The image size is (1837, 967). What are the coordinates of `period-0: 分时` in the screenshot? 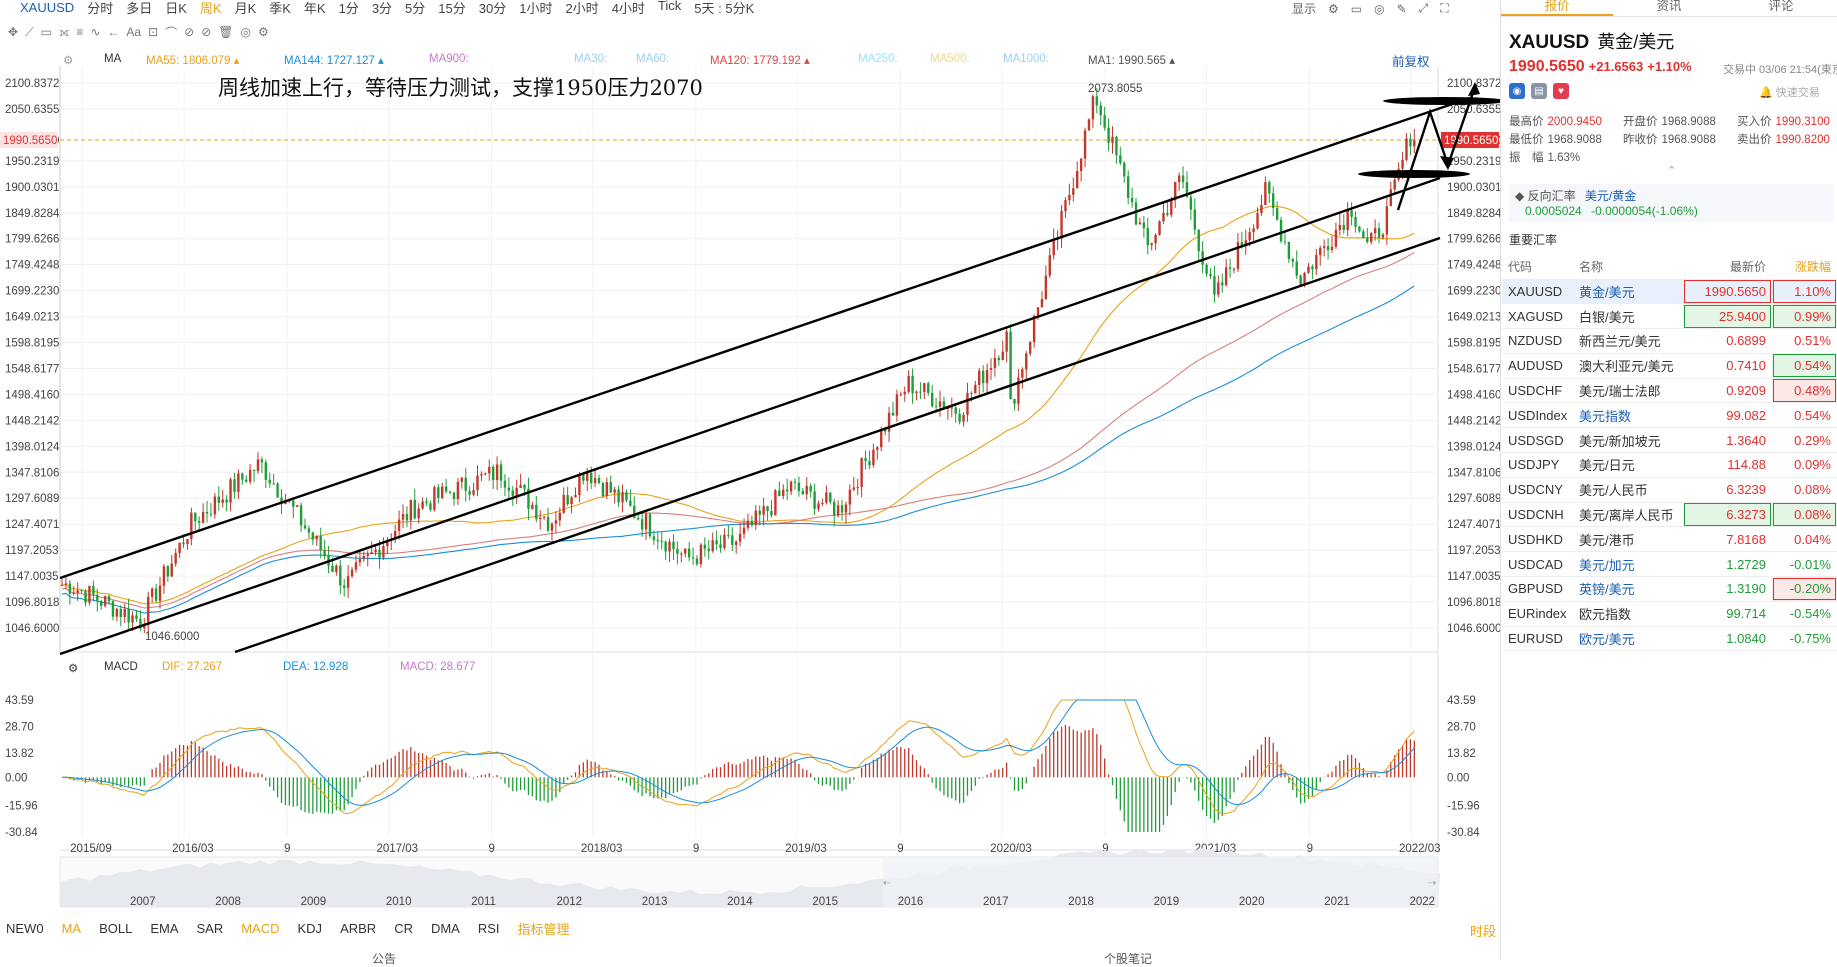 It's located at (100, 8).